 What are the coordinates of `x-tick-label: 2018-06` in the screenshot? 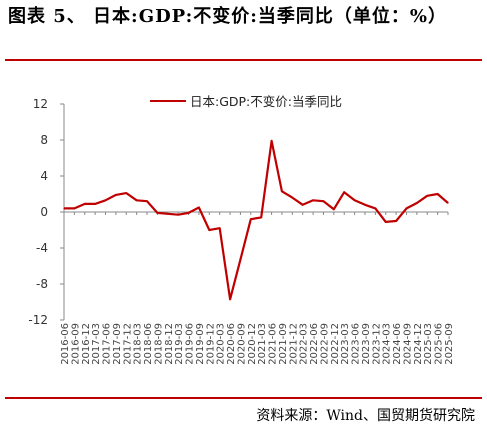 It's located at (148, 344).